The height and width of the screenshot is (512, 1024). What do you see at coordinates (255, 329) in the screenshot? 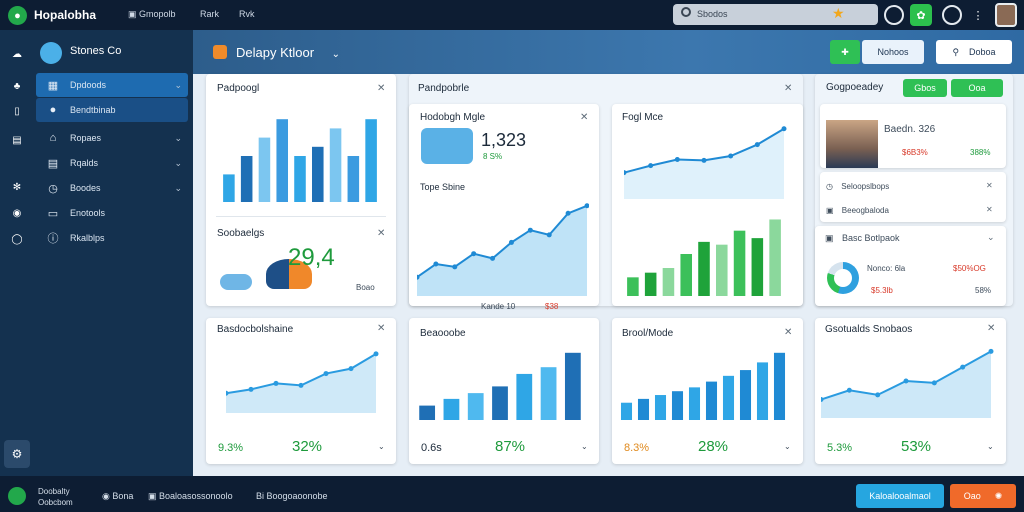
I see `panel-title: Basdocbolshaine` at bounding box center [255, 329].